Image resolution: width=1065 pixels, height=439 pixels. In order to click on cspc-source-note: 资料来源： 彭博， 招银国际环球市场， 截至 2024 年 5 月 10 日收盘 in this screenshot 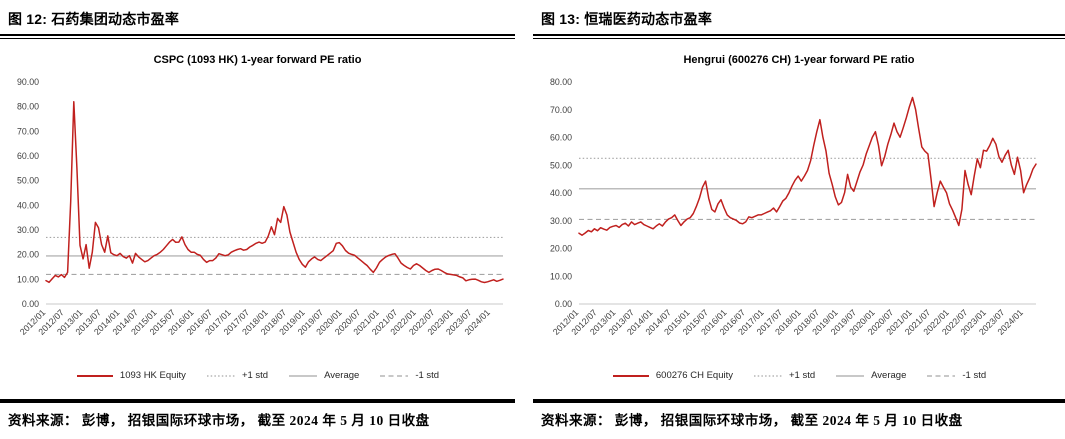, I will do `click(219, 420)`.